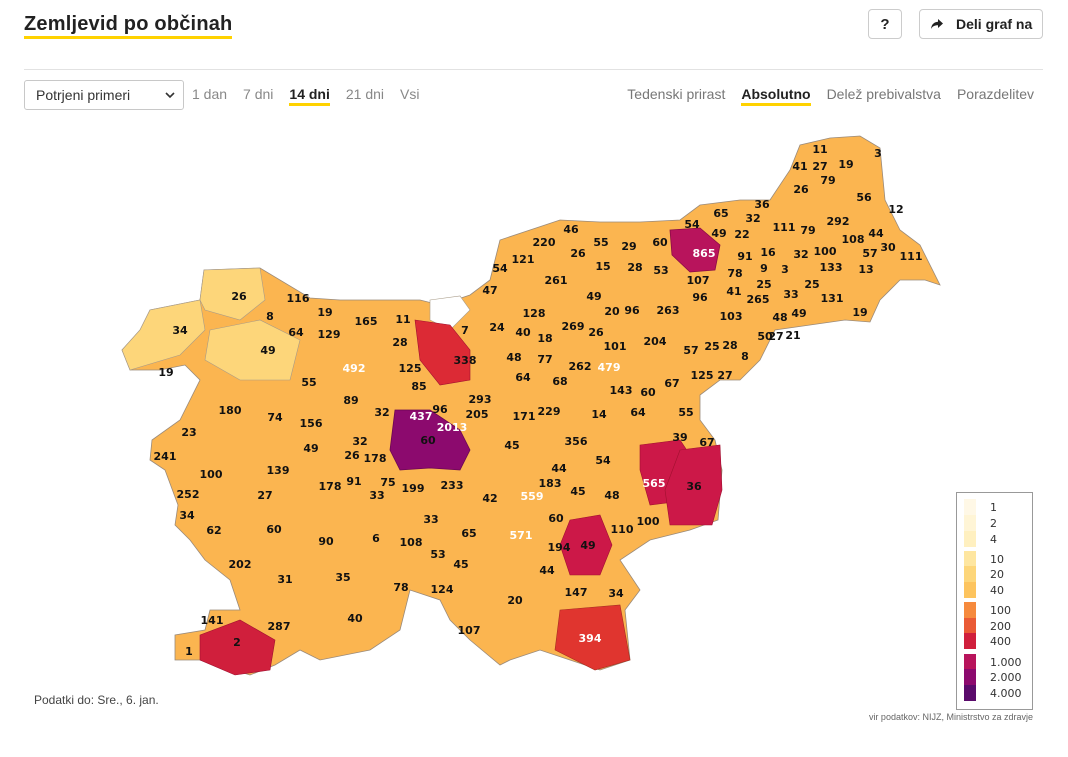 The width and height of the screenshot is (1068, 757). I want to click on municipality-value: 90, so click(326, 541).